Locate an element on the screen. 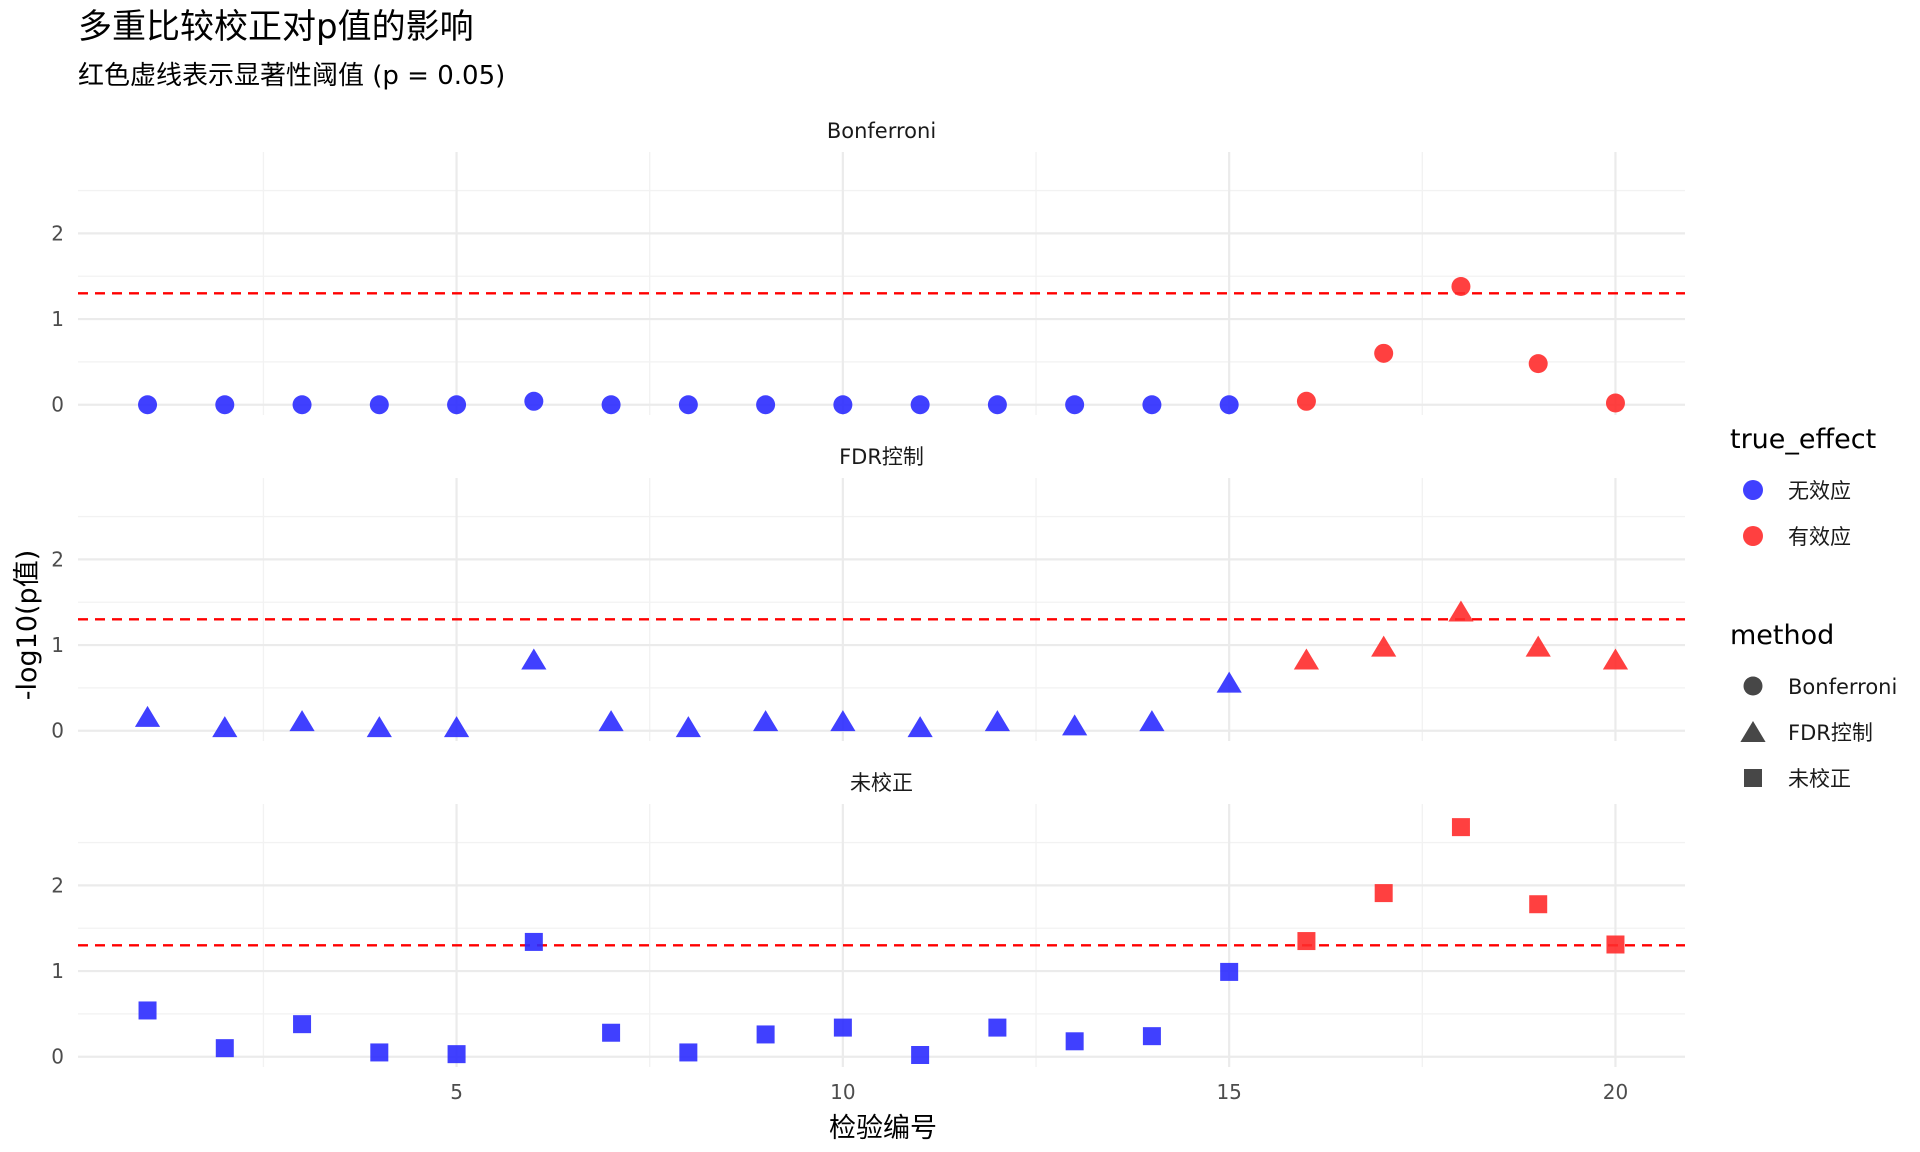 This screenshot has height=1152, width=1920. x-tick-label: 20 is located at coordinates (1615, 1092).